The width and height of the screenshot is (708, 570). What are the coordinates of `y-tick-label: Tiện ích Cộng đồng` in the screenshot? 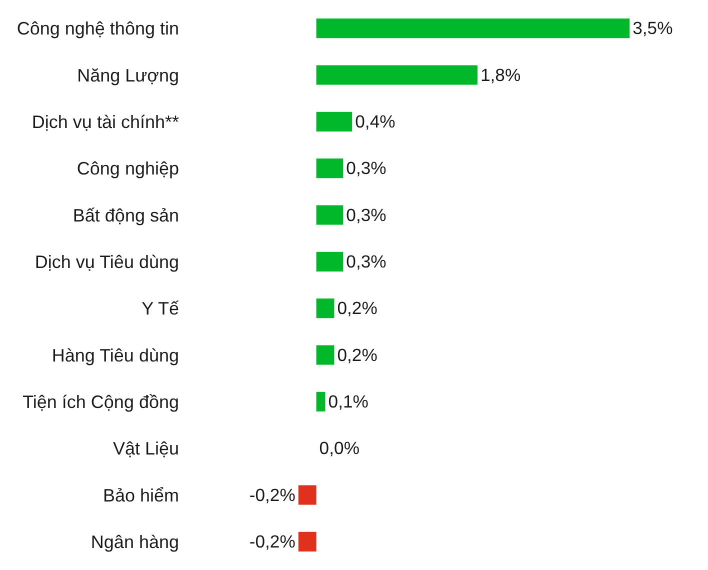 It's located at (100, 402).